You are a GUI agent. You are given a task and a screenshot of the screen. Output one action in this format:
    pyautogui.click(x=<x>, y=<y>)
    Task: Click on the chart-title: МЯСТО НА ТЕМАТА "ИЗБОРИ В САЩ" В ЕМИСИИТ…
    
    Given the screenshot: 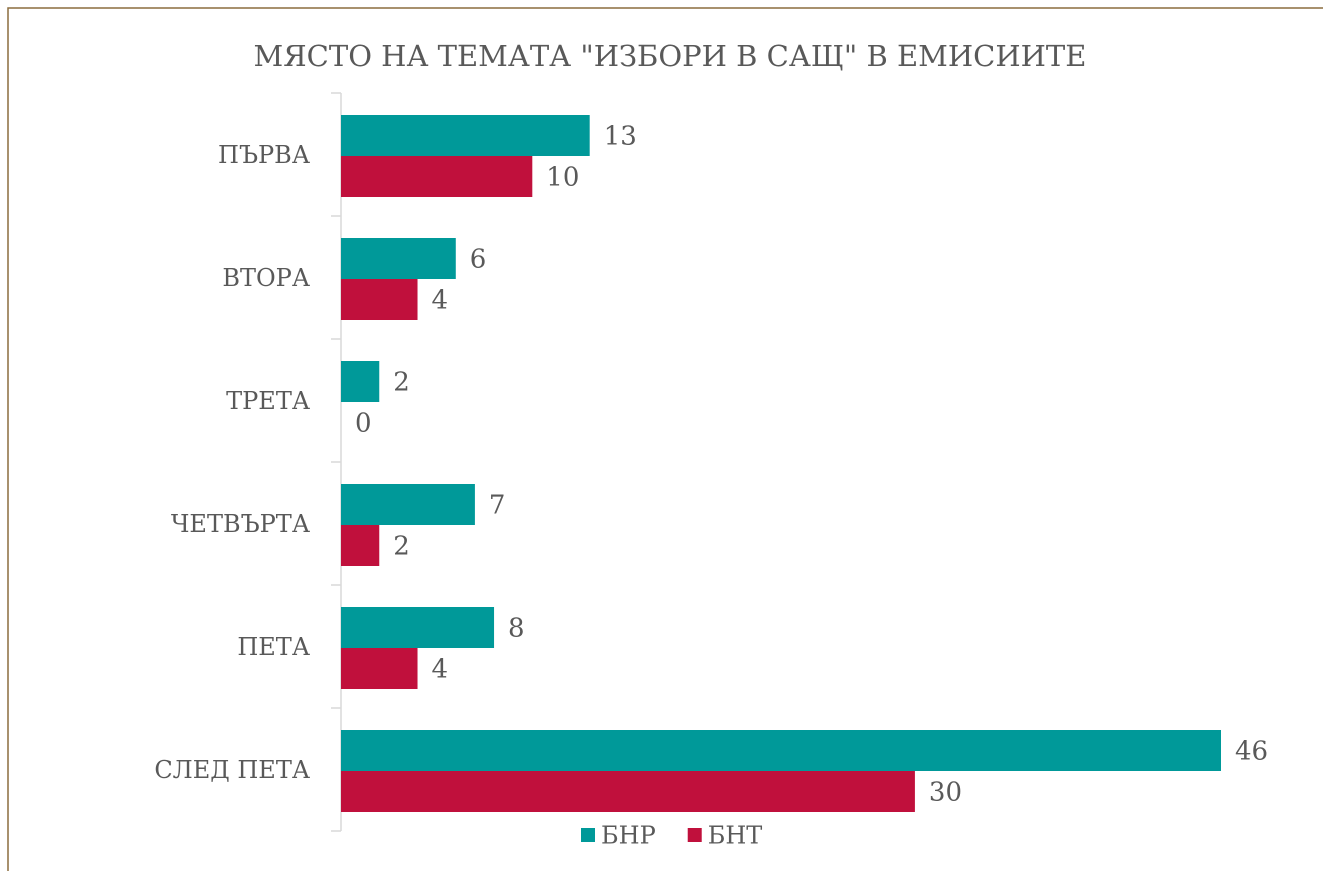 What is the action you would take?
    pyautogui.click(x=670, y=56)
    